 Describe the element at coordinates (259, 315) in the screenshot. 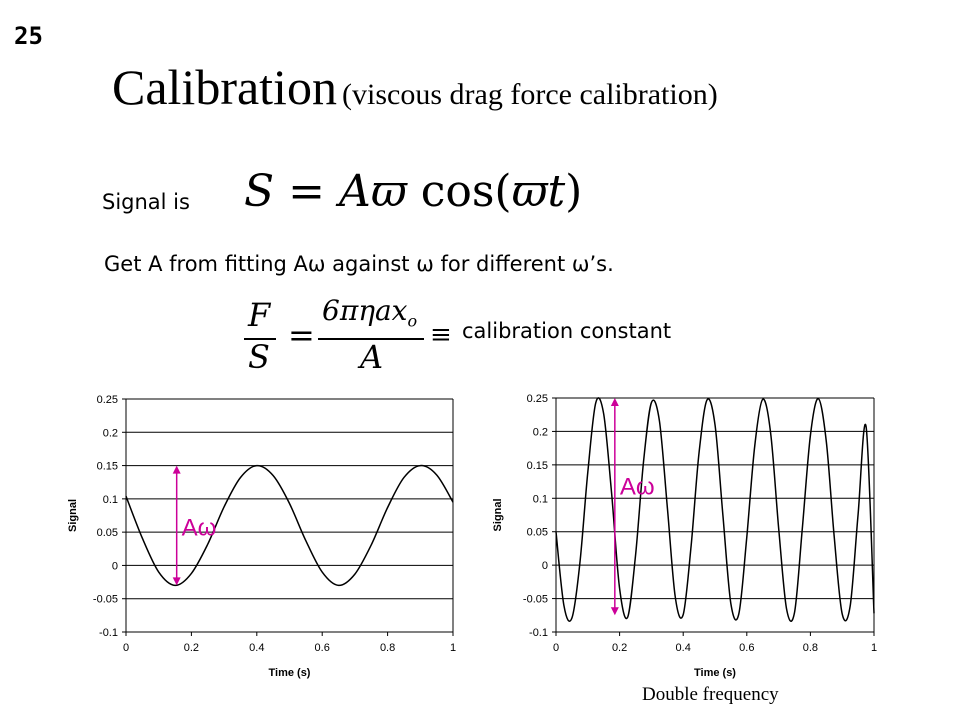

I see `frac-f: F` at that location.